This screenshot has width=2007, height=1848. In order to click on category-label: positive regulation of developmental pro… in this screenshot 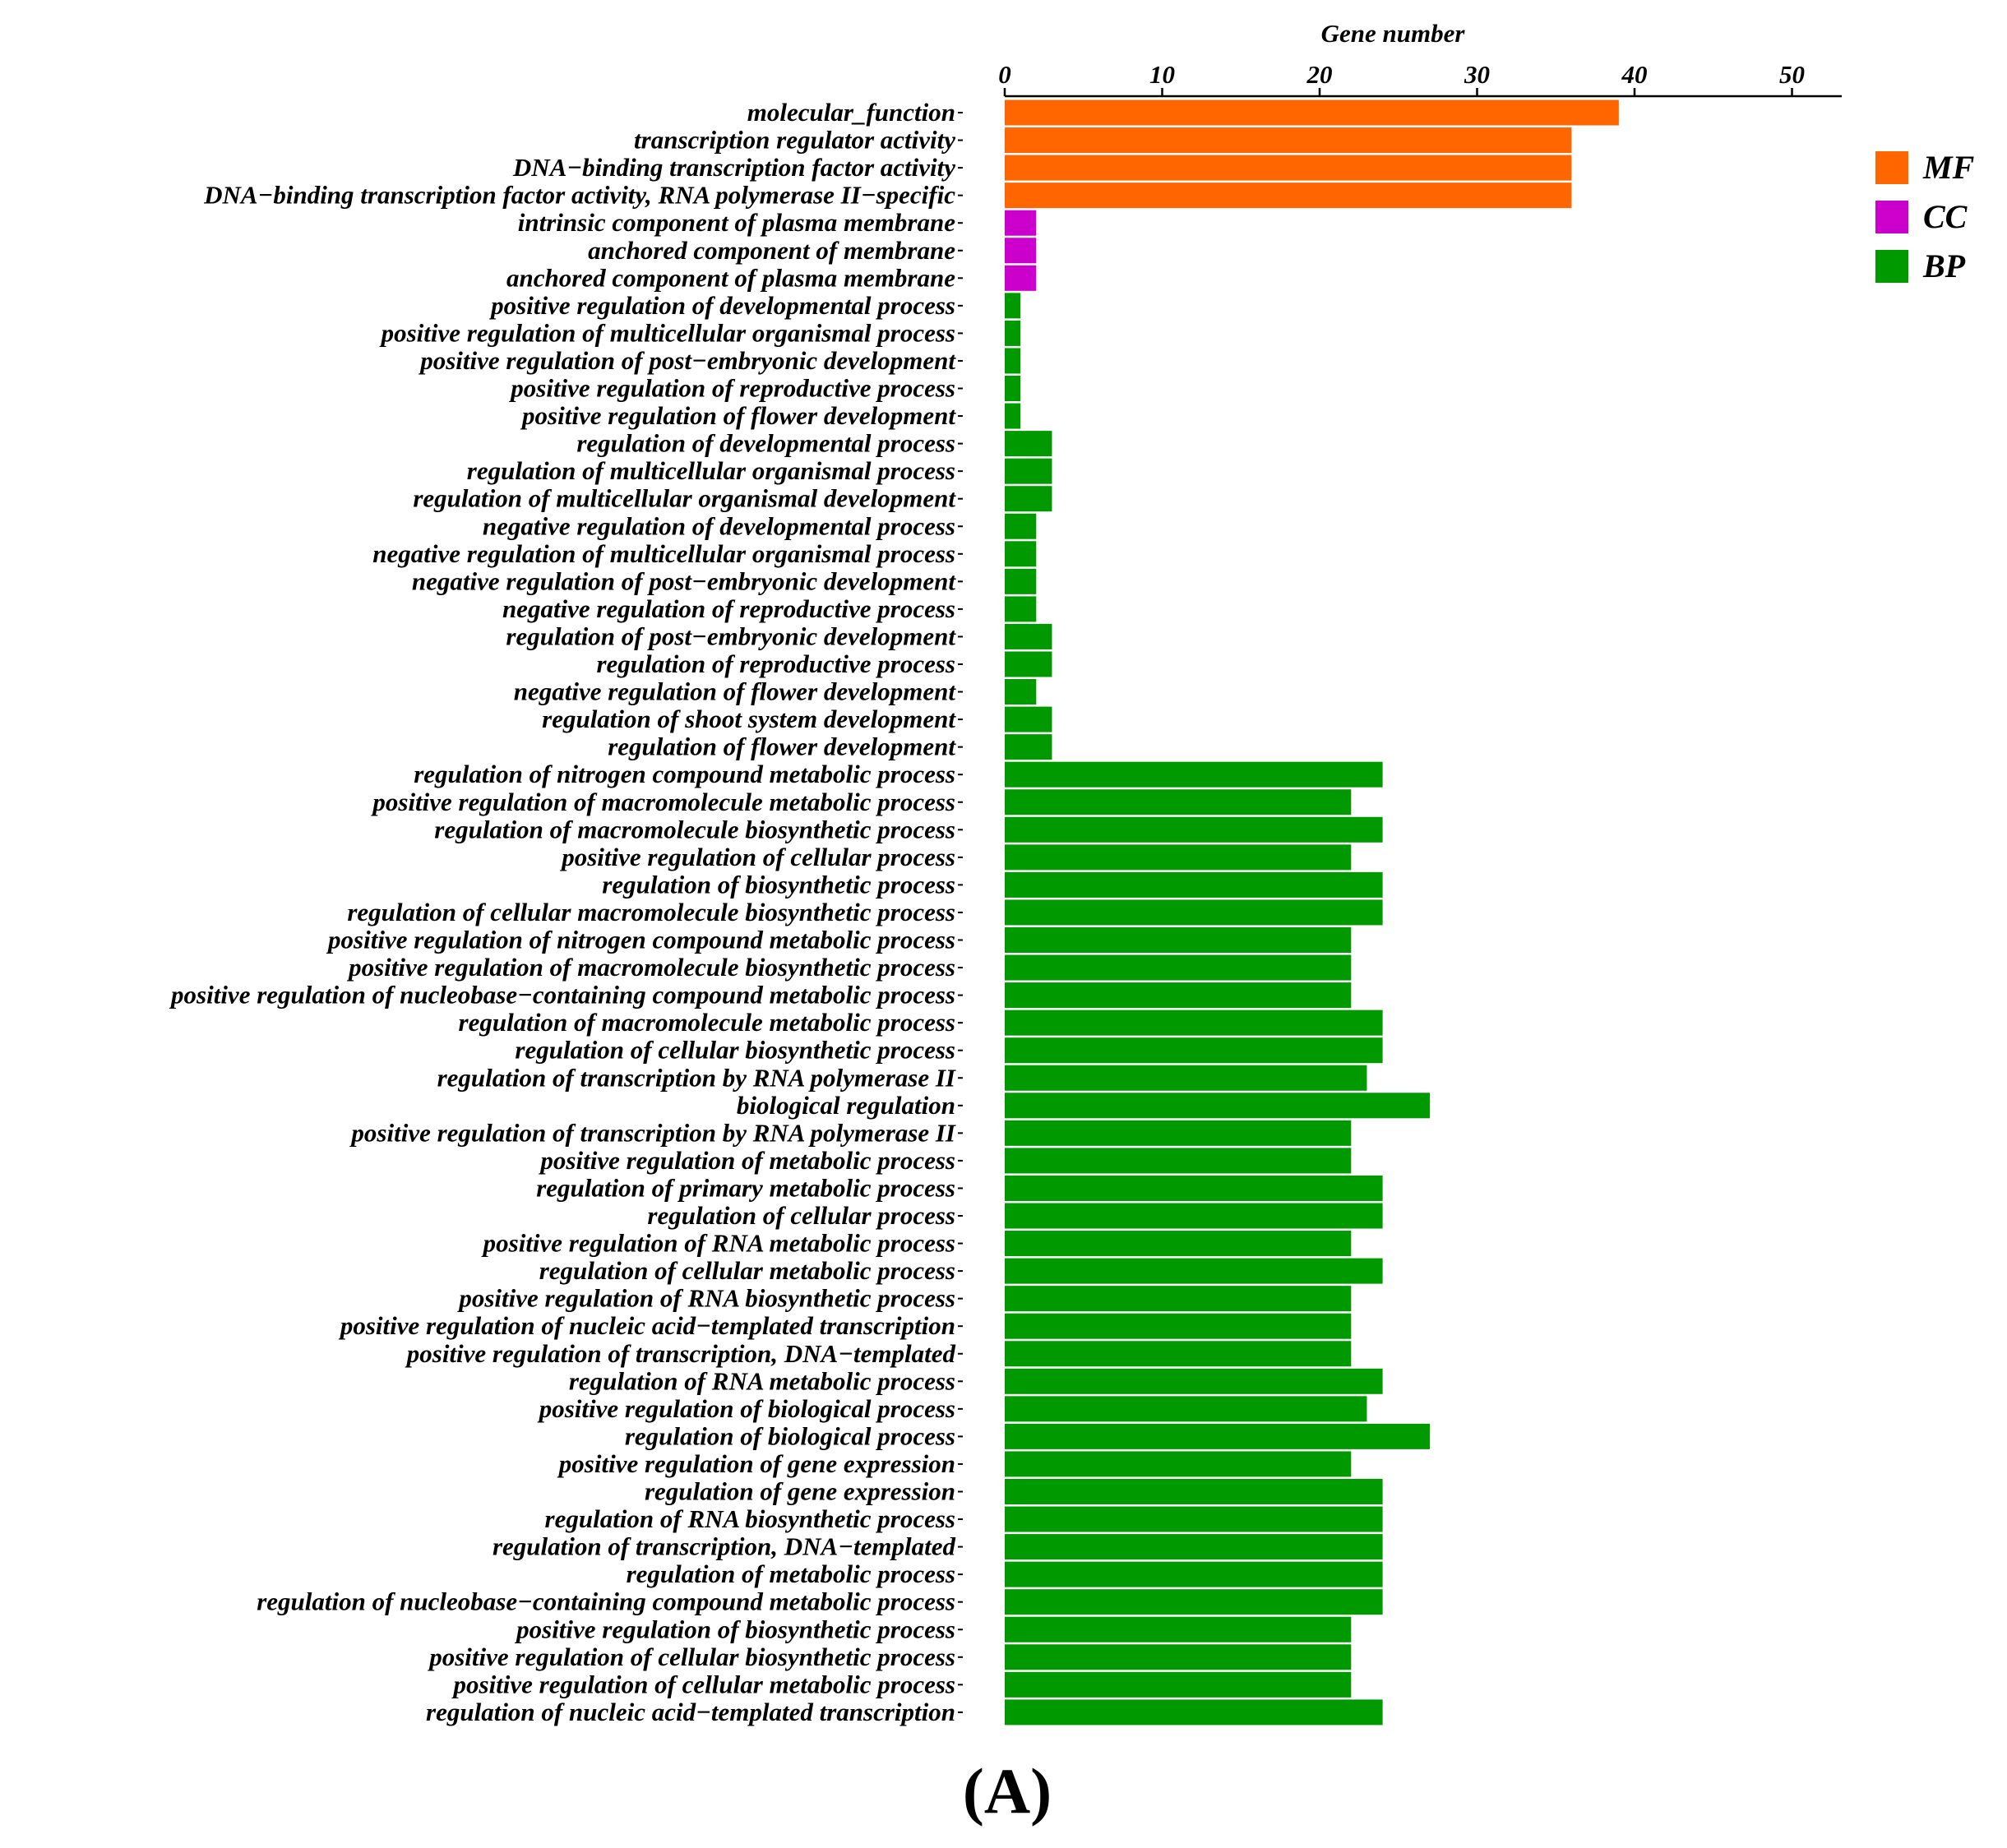, I will do `click(721, 305)`.